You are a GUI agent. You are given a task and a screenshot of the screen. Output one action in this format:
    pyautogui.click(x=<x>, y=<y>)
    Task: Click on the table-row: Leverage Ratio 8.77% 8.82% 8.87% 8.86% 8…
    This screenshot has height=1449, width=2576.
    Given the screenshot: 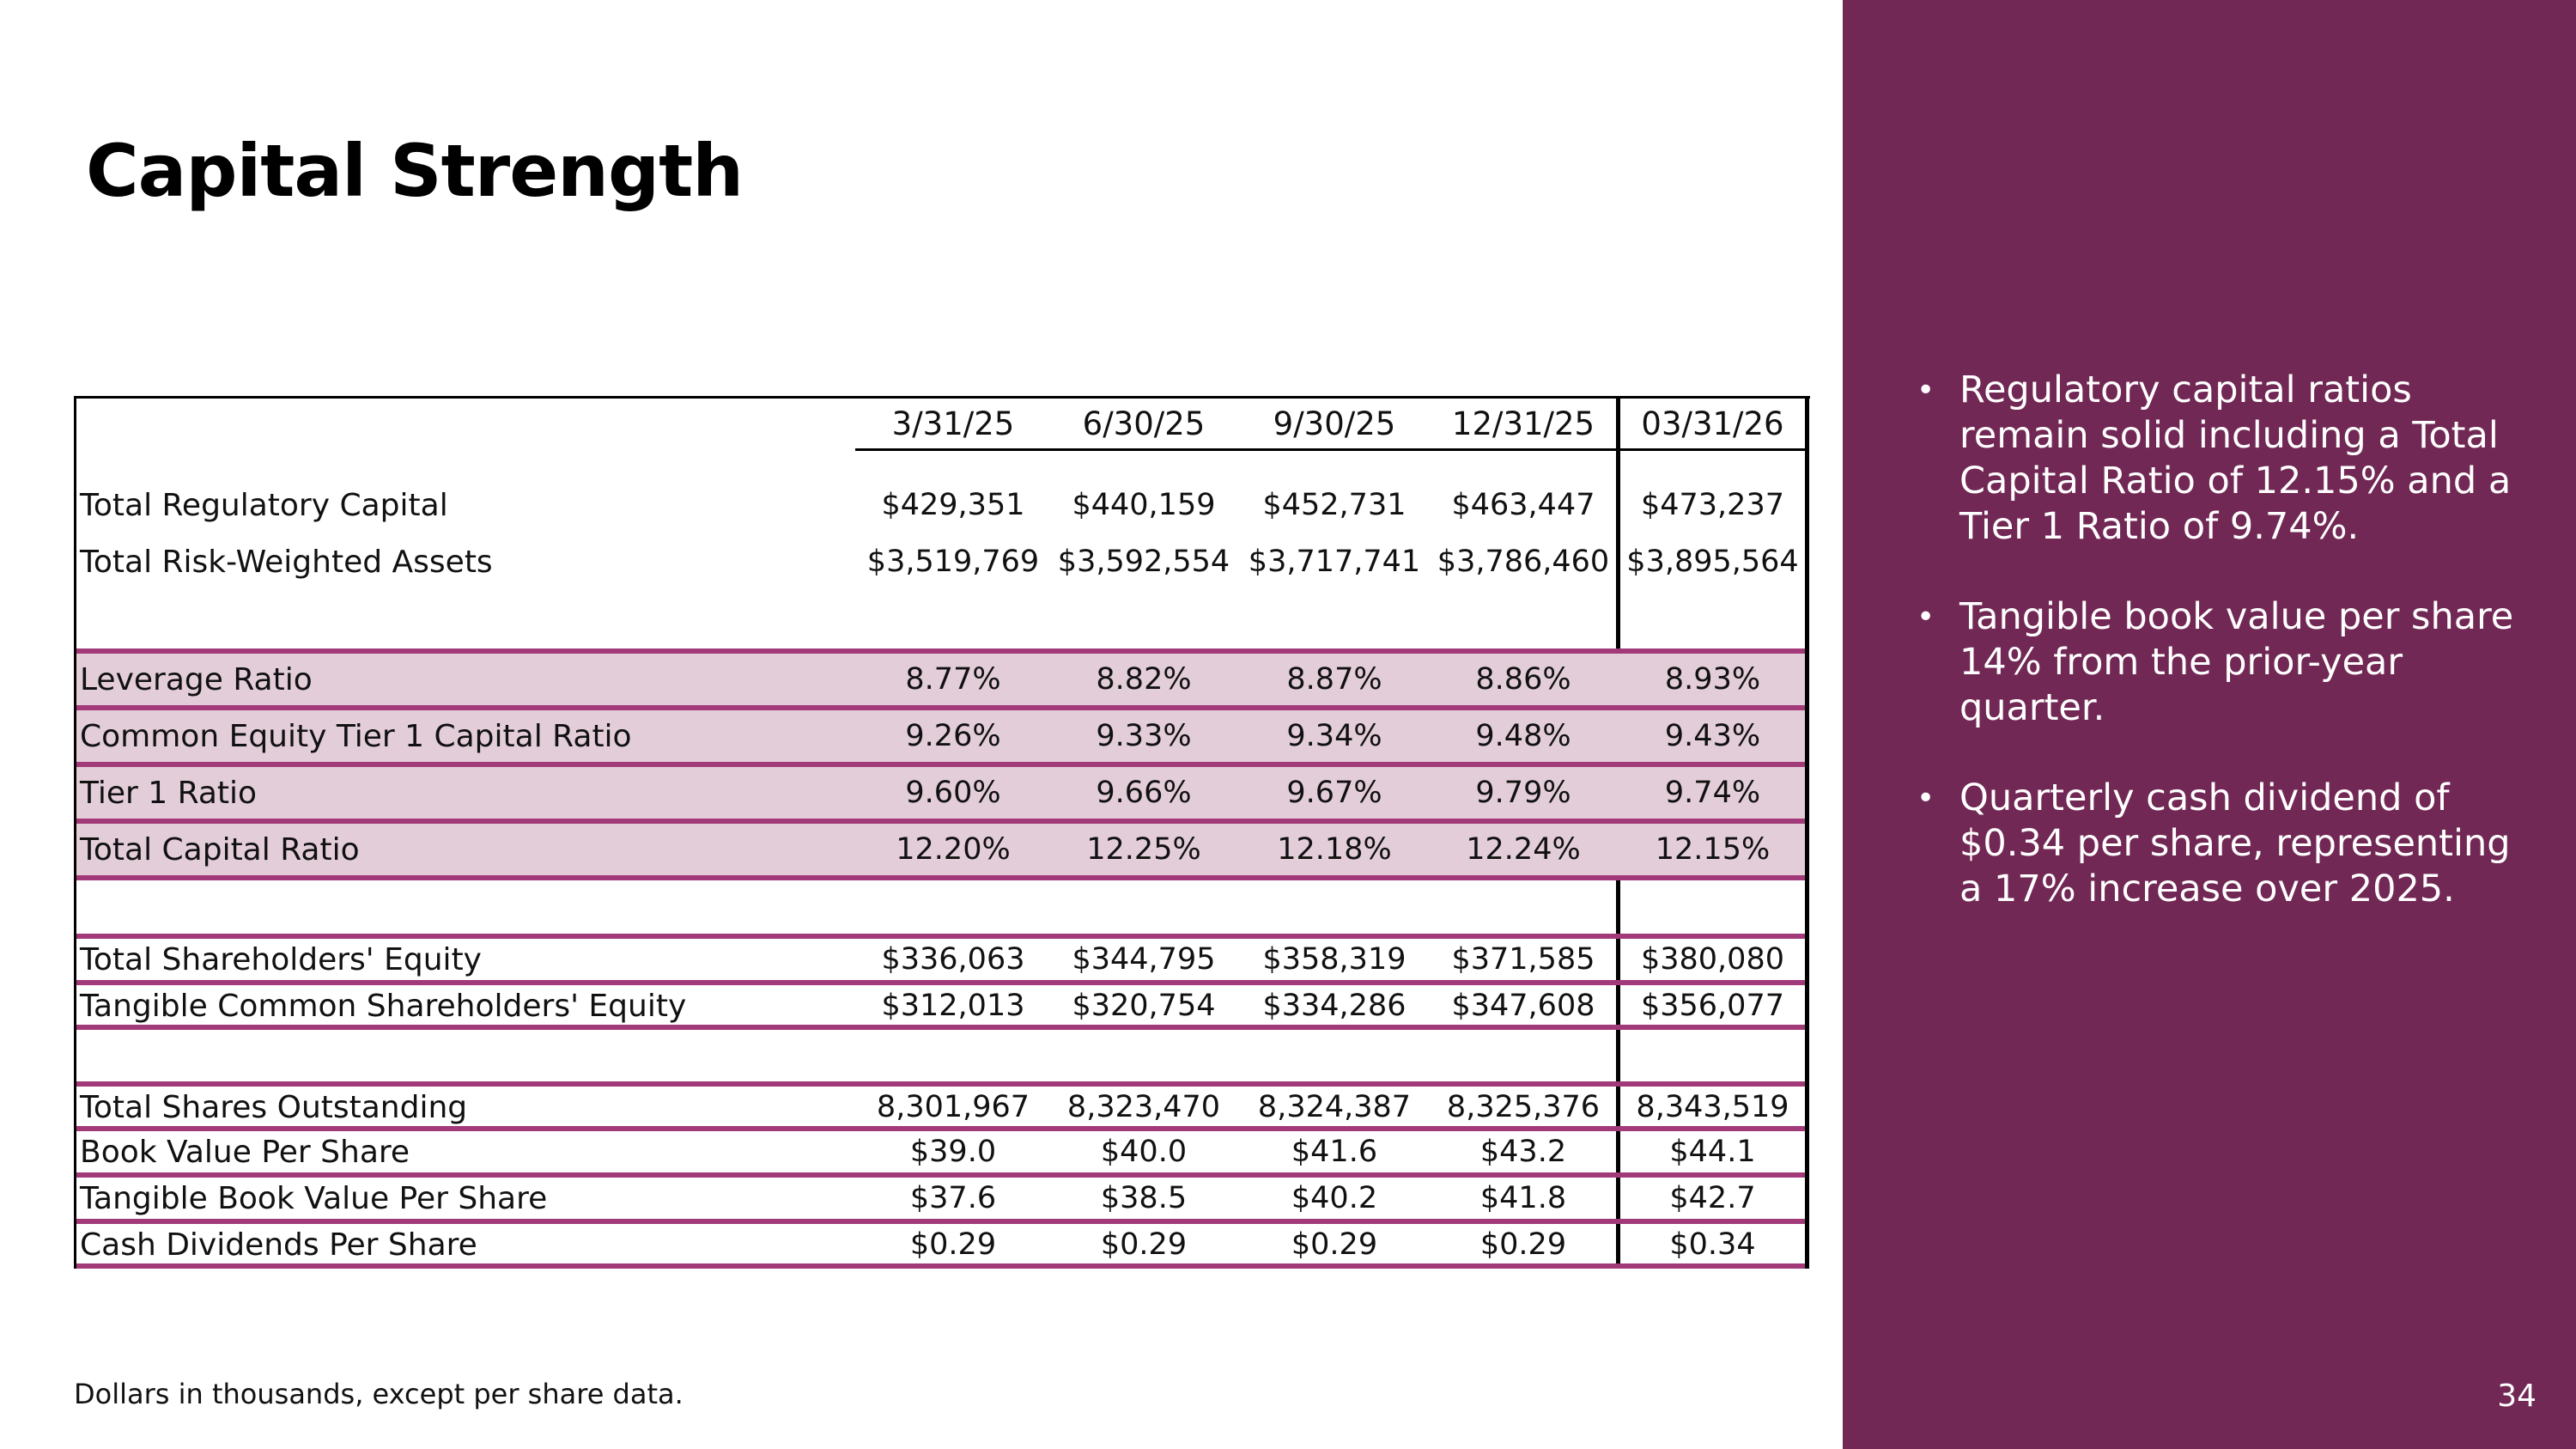 What is the action you would take?
    pyautogui.click(x=940, y=679)
    